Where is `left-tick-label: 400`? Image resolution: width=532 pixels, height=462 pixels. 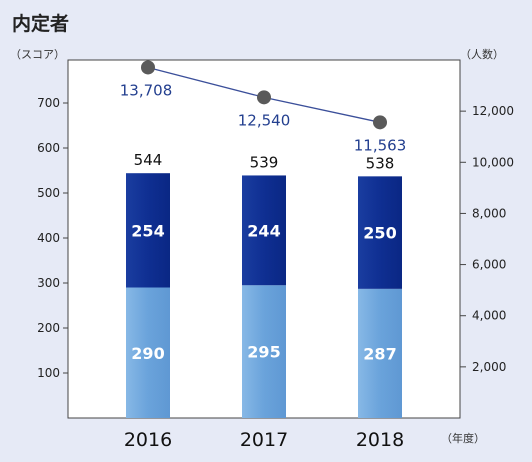
left-tick-label: 400 is located at coordinates (48, 238).